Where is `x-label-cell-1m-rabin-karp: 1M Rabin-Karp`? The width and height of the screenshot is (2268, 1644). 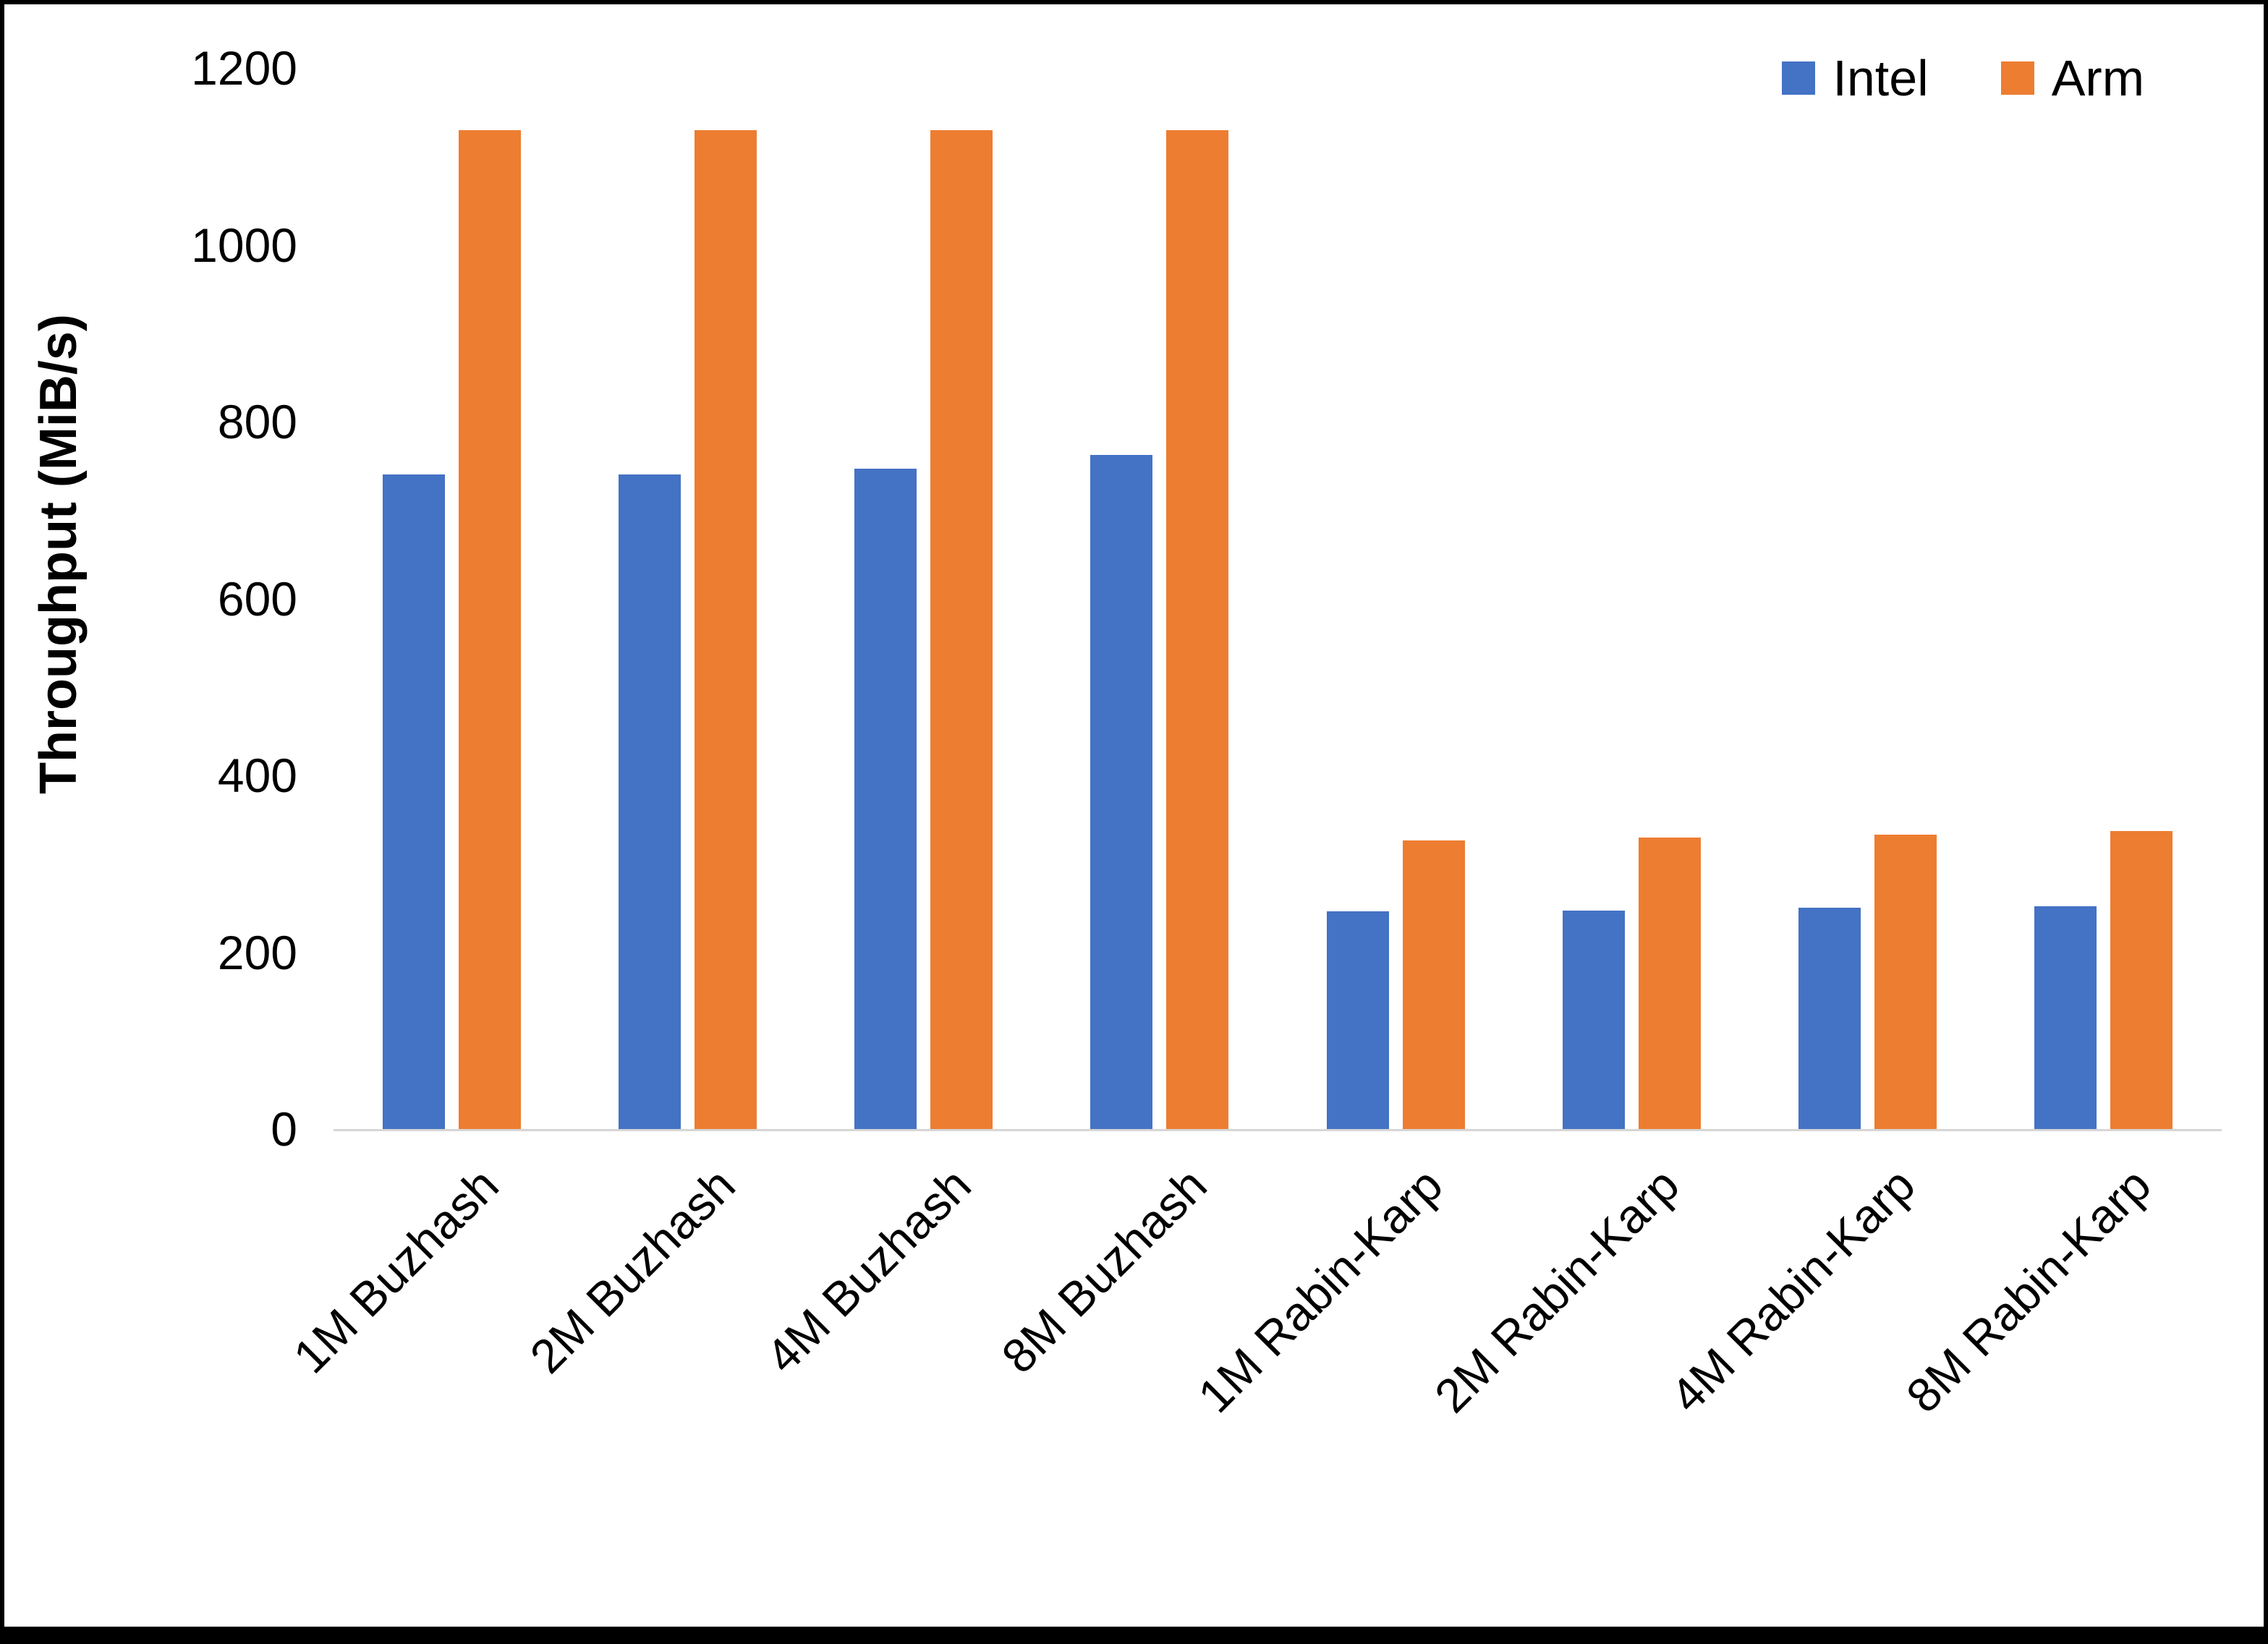 x-label-cell-1m-rabin-karp: 1M Rabin-Karp is located at coordinates (1350, 1326).